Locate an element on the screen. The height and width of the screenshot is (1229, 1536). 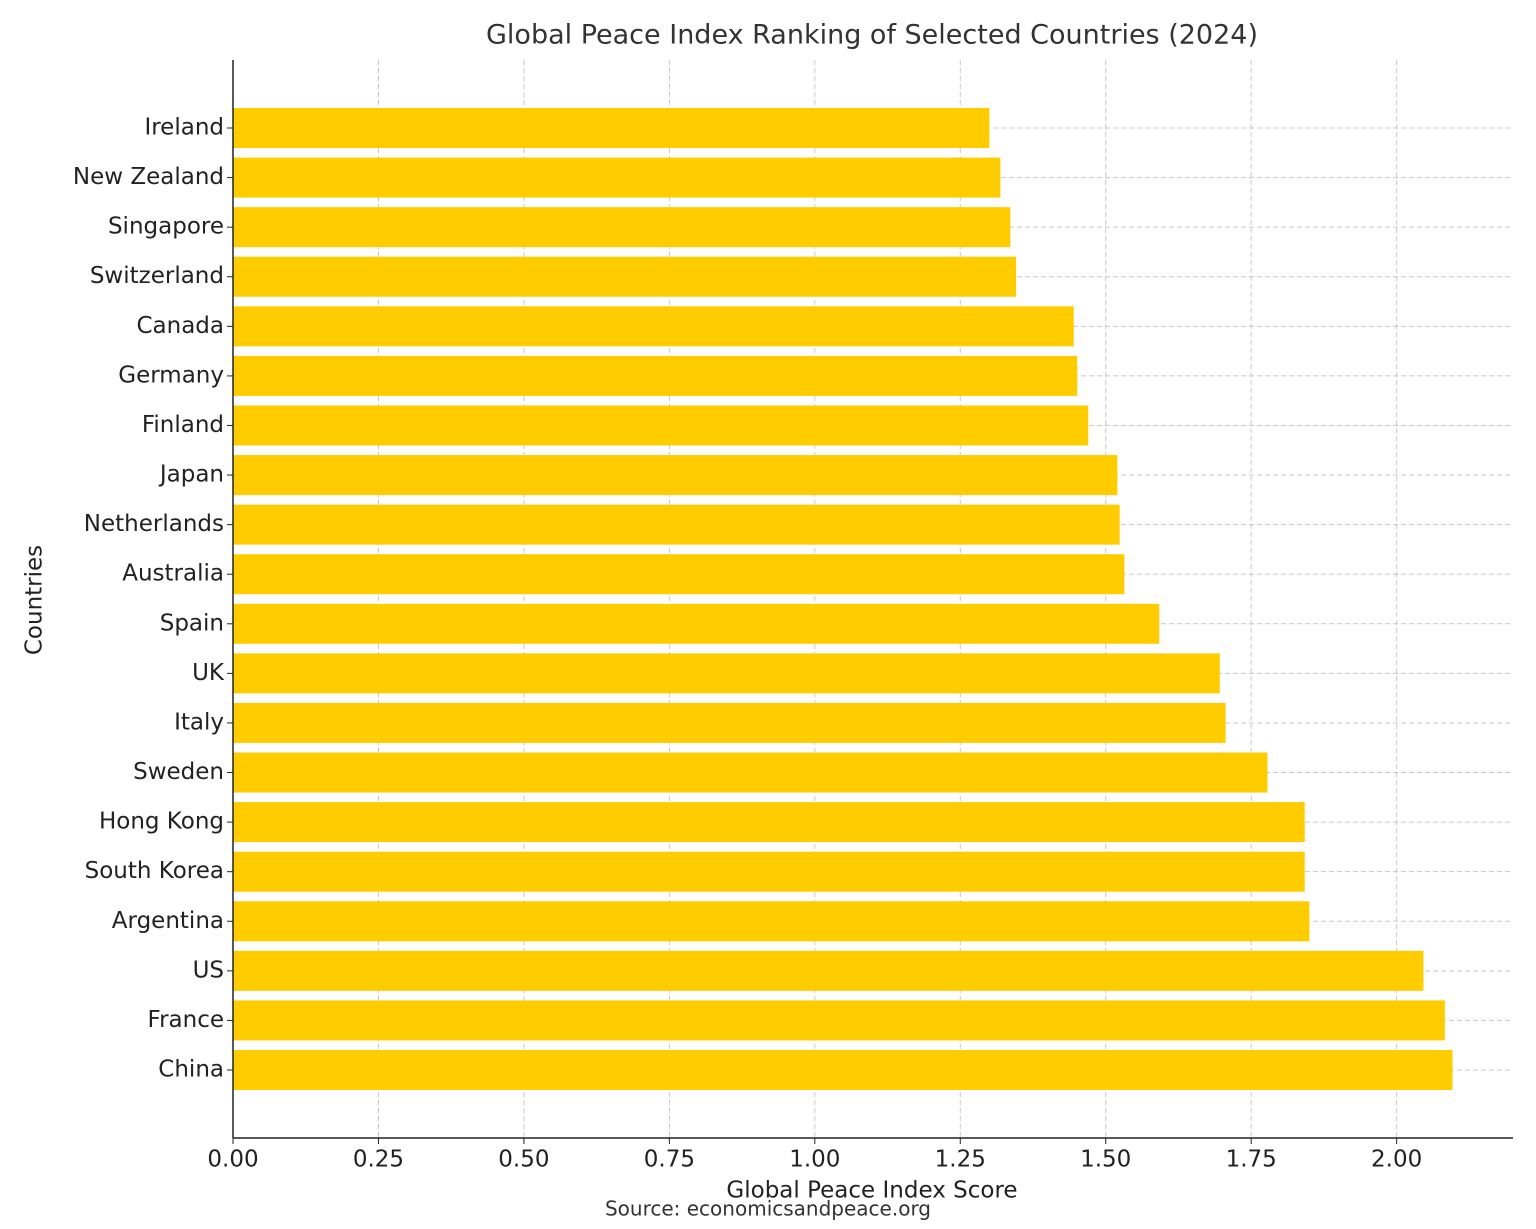
y-axis-label: Countries is located at coordinates (35, 600).